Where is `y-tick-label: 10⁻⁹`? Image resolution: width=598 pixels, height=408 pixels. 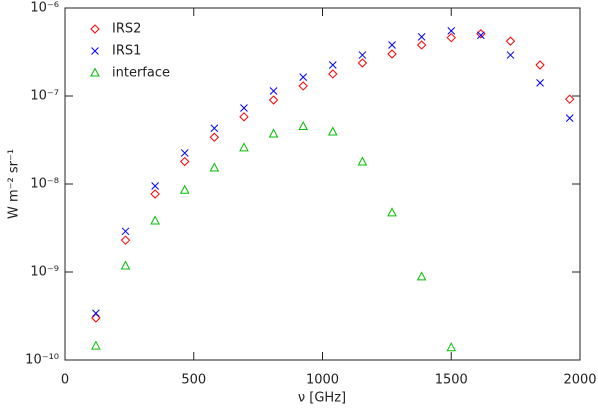 y-tick-label: 10⁻⁹ is located at coordinates (44, 272).